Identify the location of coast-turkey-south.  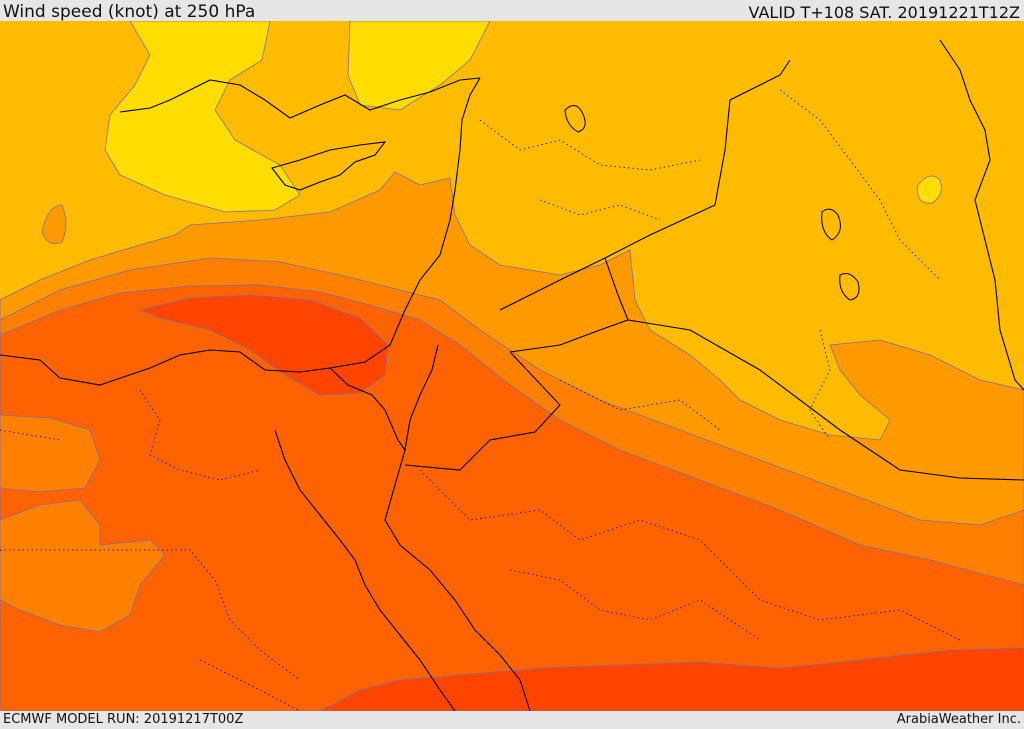
(300, 98).